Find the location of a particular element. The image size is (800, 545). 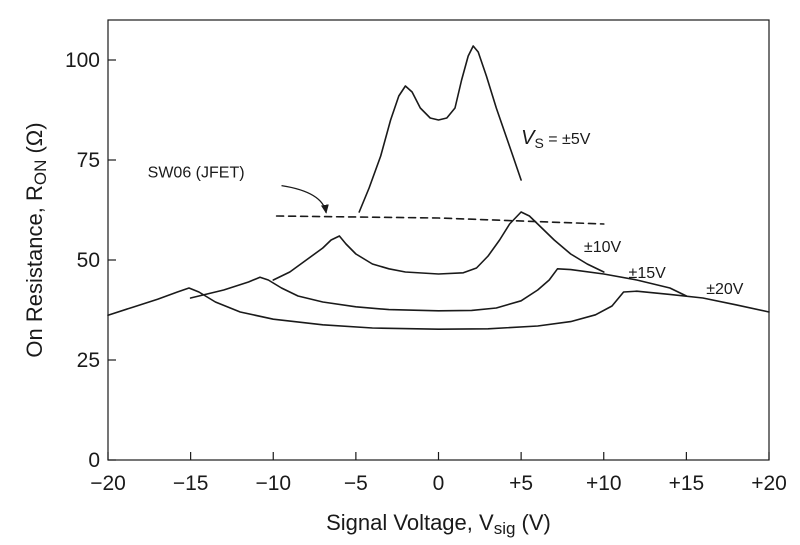

series-line-20v is located at coordinates (438, 309).